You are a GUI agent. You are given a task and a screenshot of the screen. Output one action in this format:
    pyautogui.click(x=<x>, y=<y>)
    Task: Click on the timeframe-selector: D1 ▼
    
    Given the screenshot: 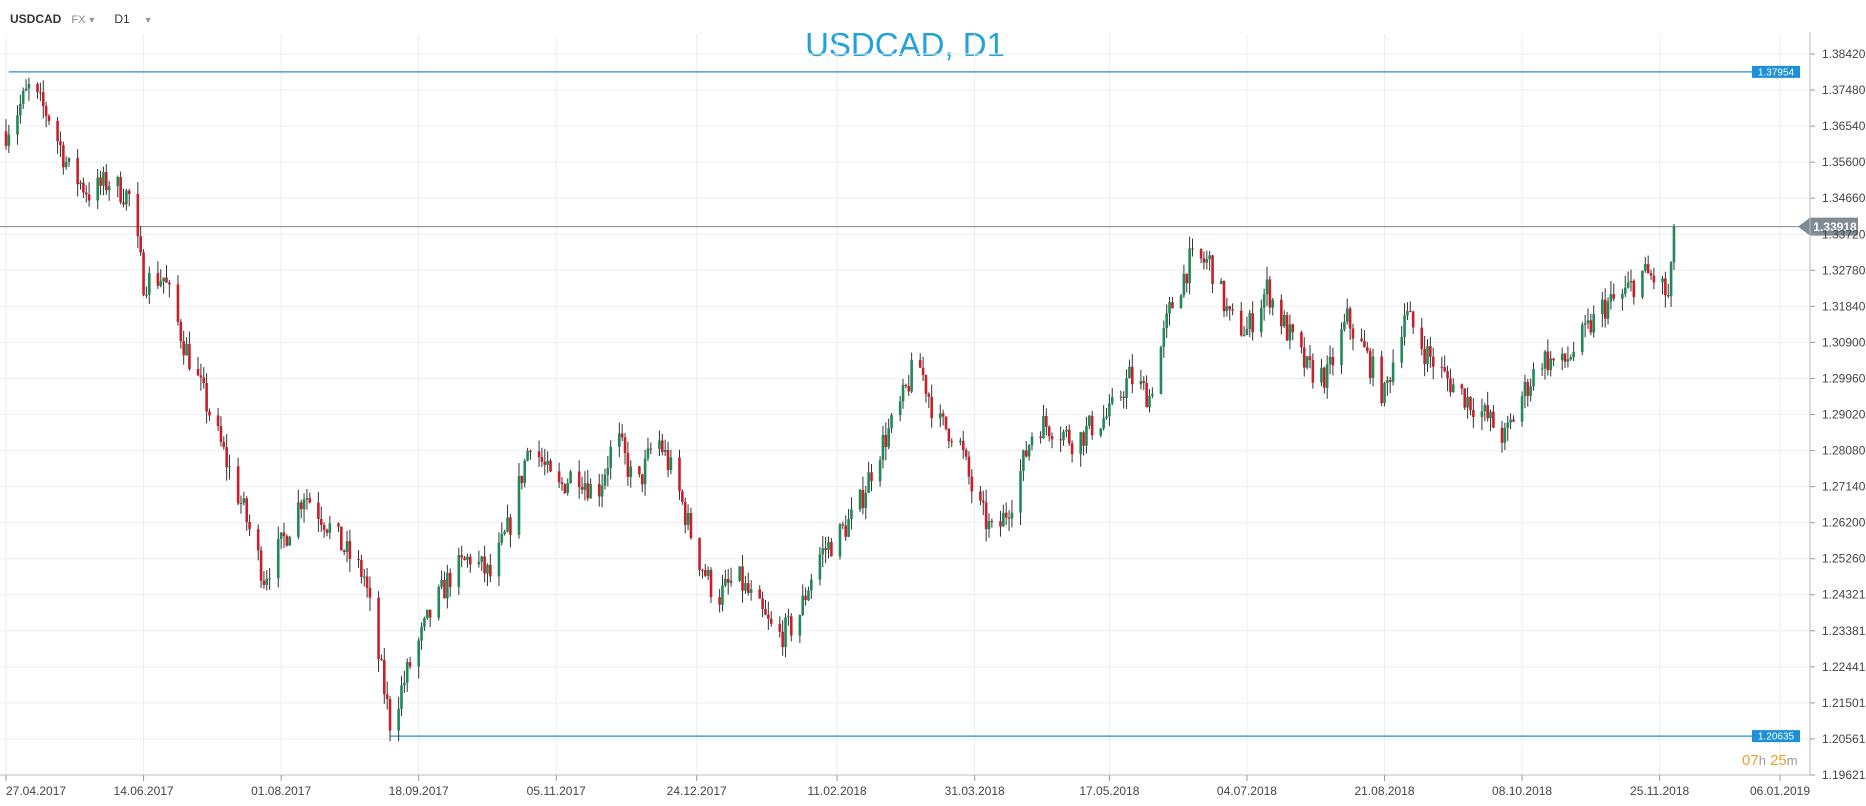 What is the action you would take?
    pyautogui.click(x=133, y=19)
    